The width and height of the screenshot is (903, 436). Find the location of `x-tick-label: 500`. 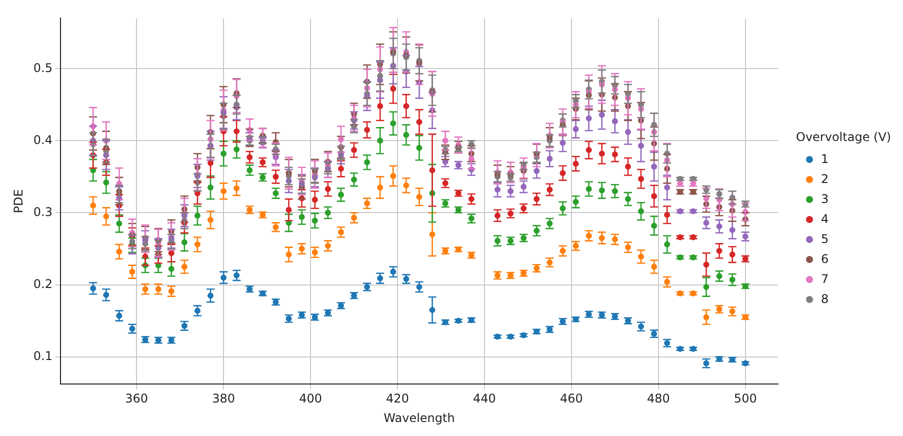

x-tick-label: 500 is located at coordinates (745, 399).